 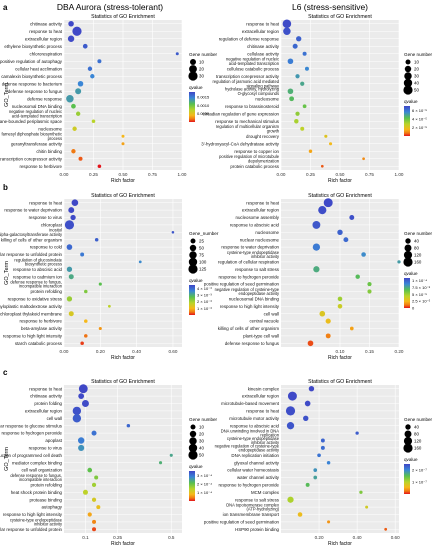 I want to click on legend-size-title: Gene number, so click(x=418, y=233).